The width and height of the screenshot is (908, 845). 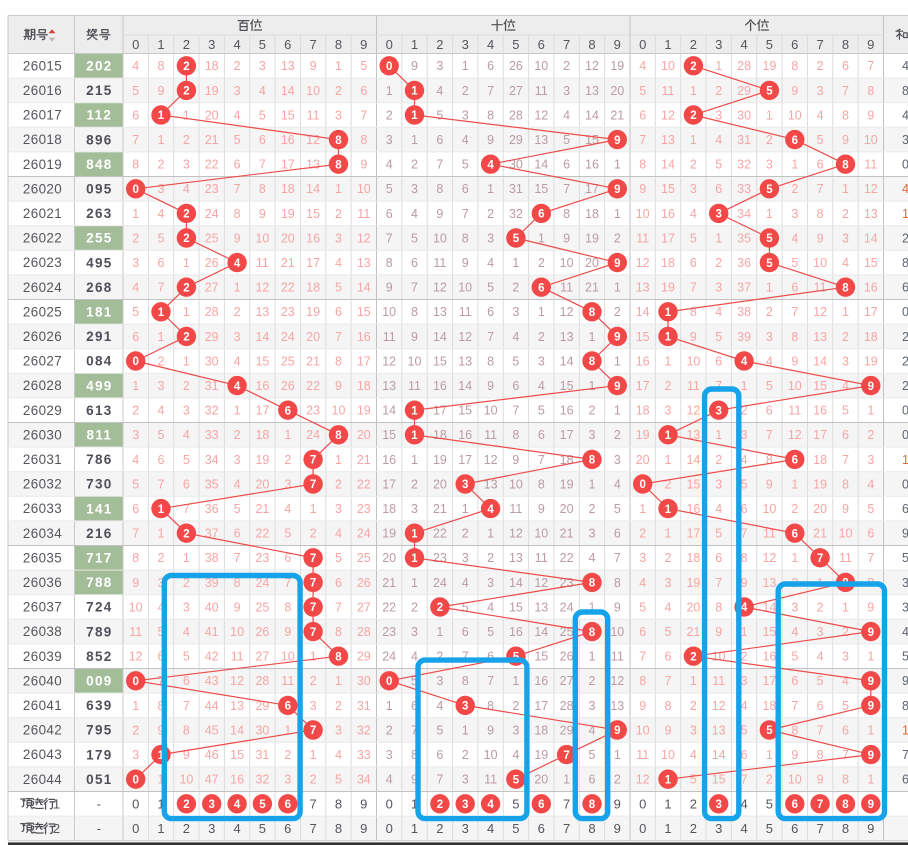 What do you see at coordinates (42, 508) in the screenshot?
I see `svg-text: 26033` at bounding box center [42, 508].